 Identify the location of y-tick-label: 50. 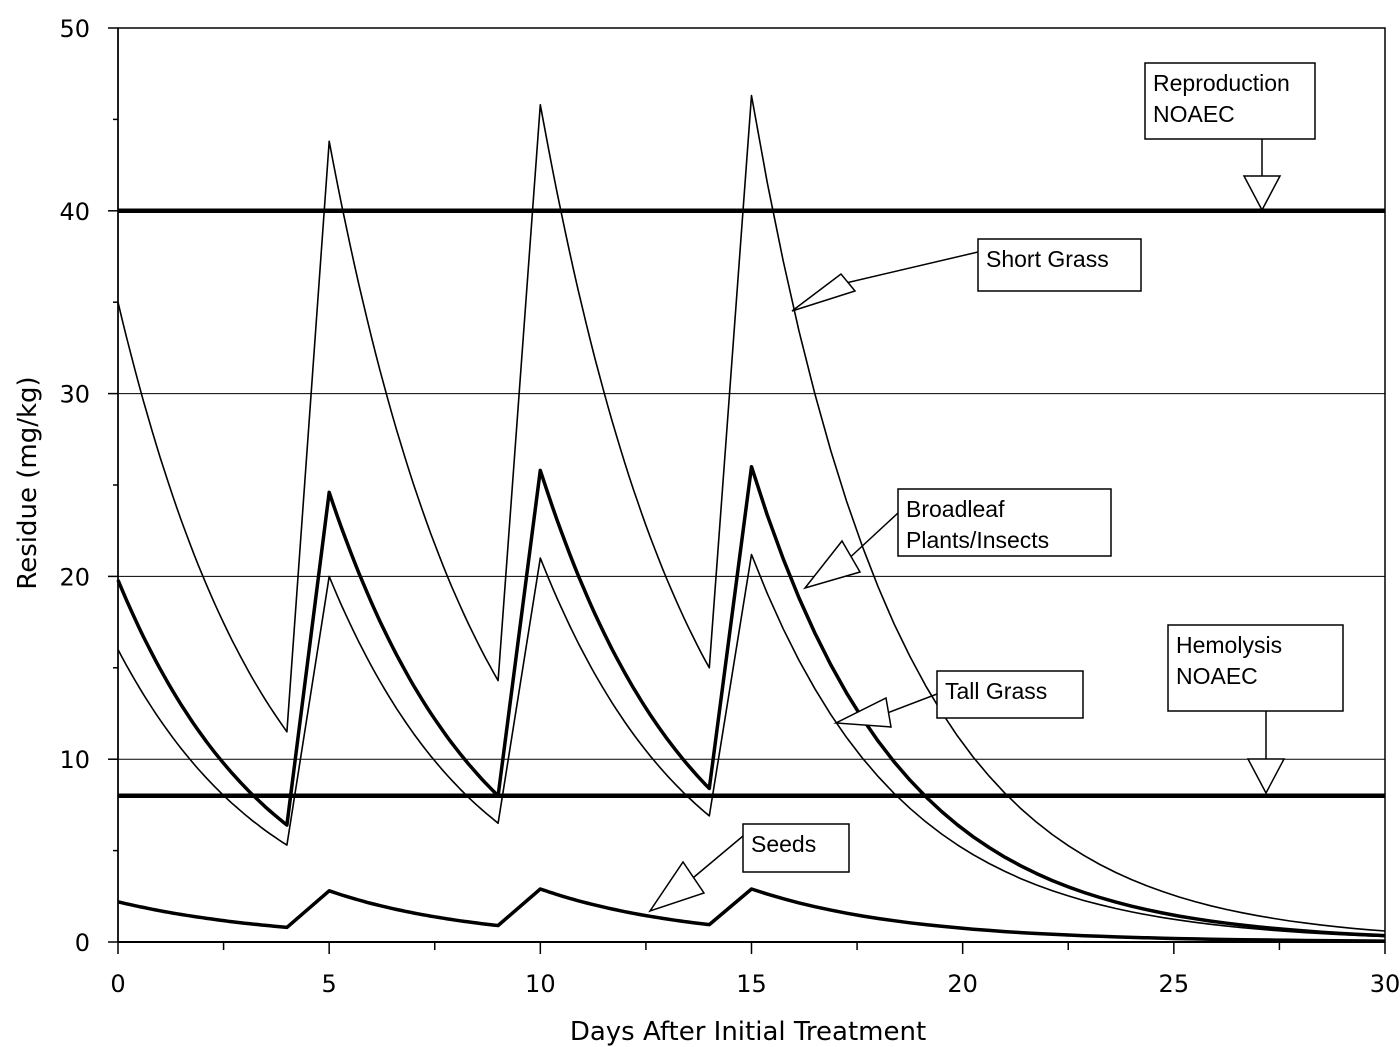
(74, 29).